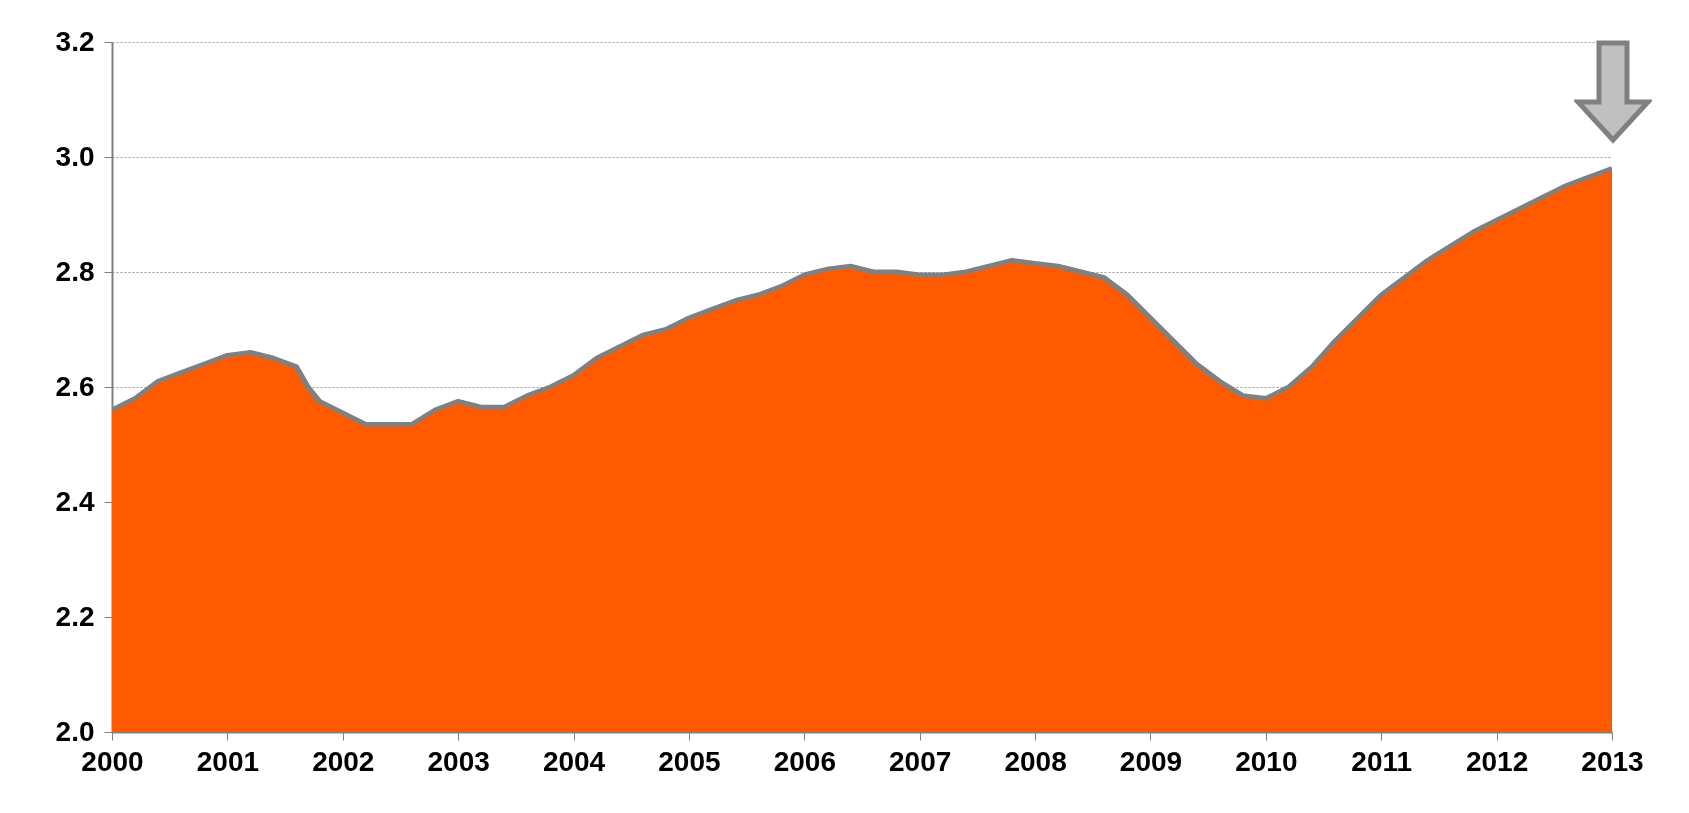 The height and width of the screenshot is (813, 1689). I want to click on x-tick-label: 2010, so click(1266, 761).